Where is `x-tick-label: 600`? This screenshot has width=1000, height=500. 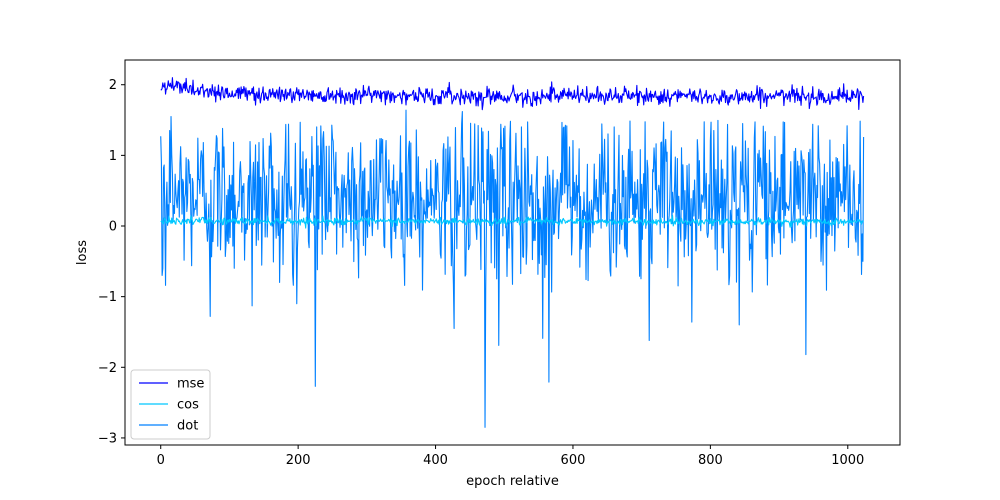 x-tick-label: 600 is located at coordinates (573, 460).